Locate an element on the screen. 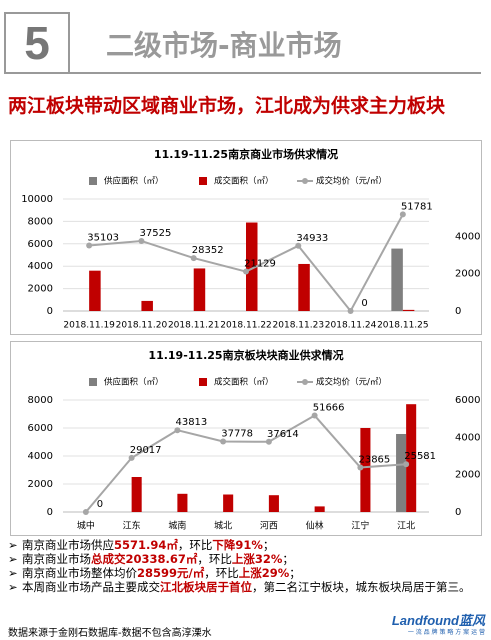  section-number: 5 is located at coordinates (37, 43).